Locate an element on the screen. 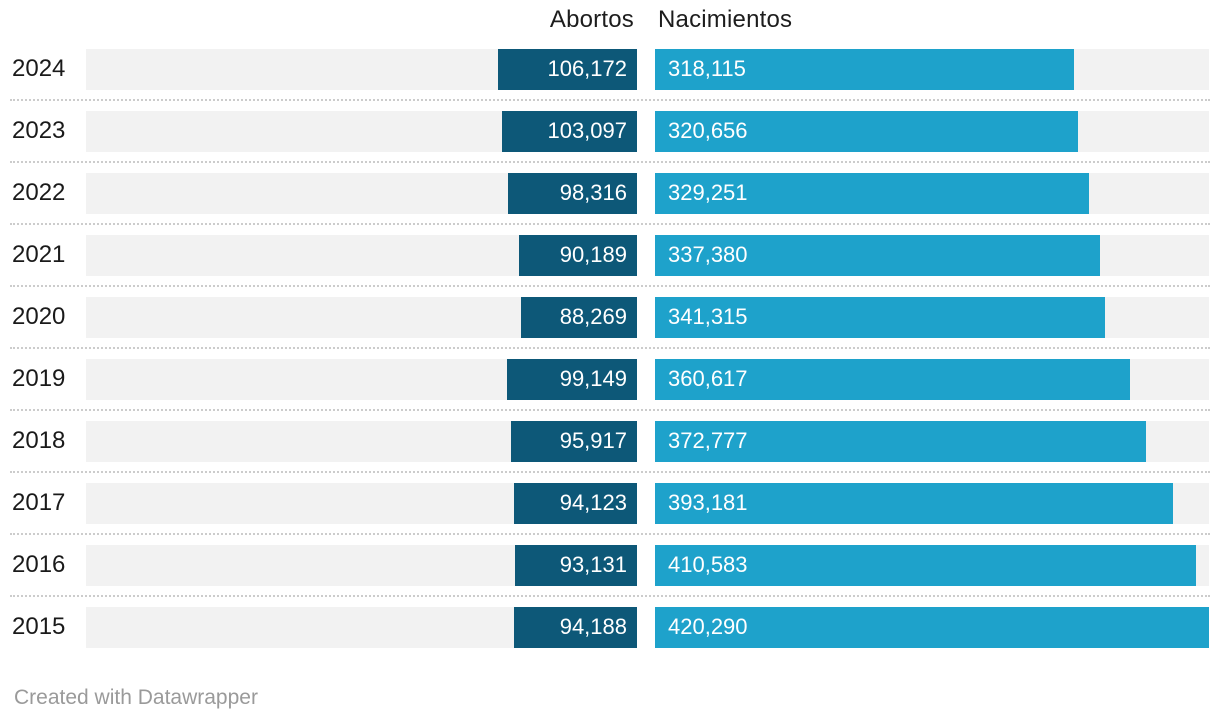 Image resolution: width=1220 pixels, height=722 pixels. nacimientos-value-label: 341,315 is located at coordinates (708, 316).